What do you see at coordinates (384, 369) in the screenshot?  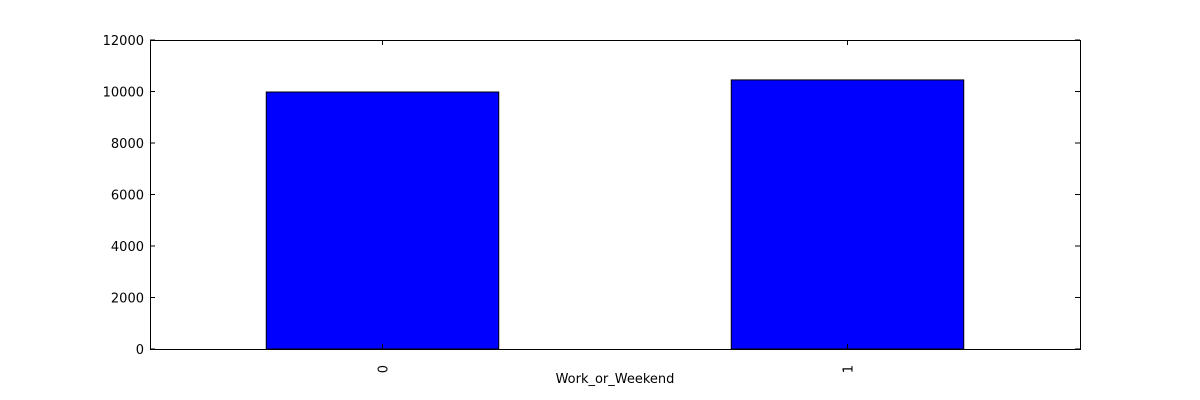 I see `x-tick-label: 0` at bounding box center [384, 369].